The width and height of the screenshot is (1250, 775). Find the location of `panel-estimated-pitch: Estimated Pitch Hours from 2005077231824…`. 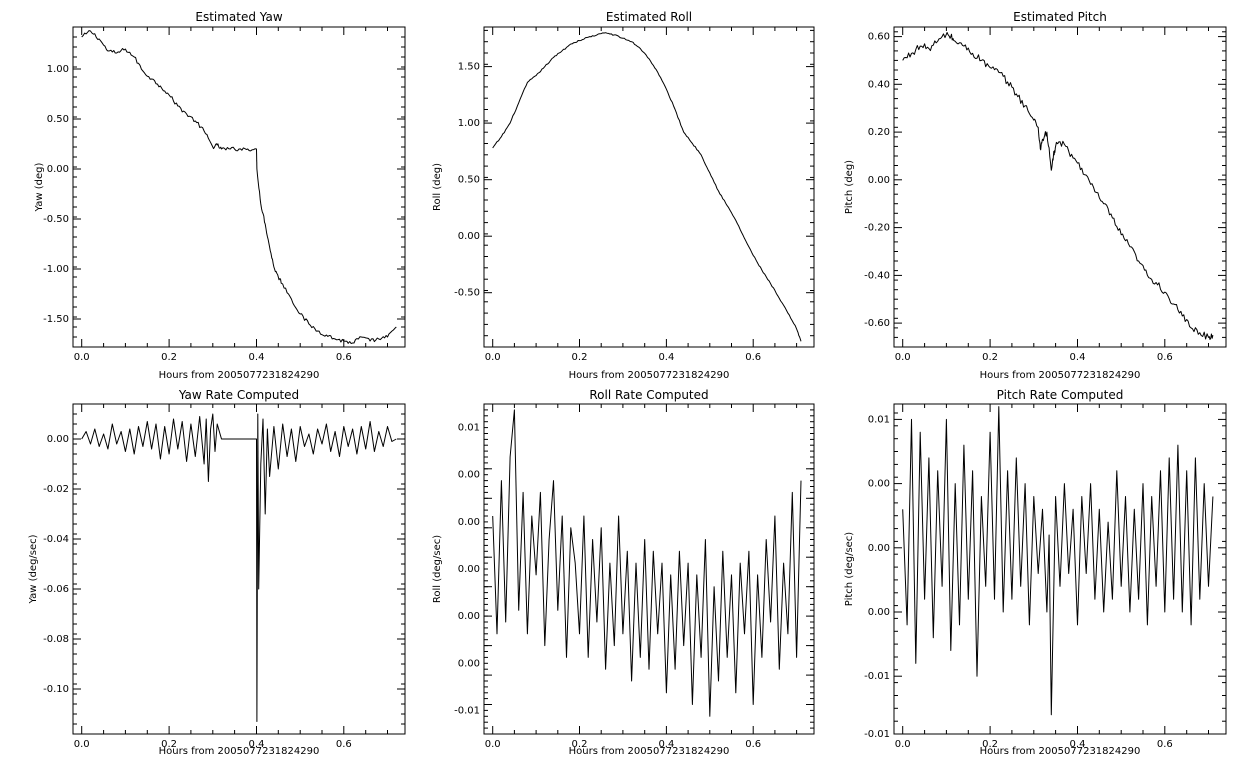

panel-estimated-pitch: Estimated Pitch Hours from 2005077231824… is located at coordinates (1035, 195).